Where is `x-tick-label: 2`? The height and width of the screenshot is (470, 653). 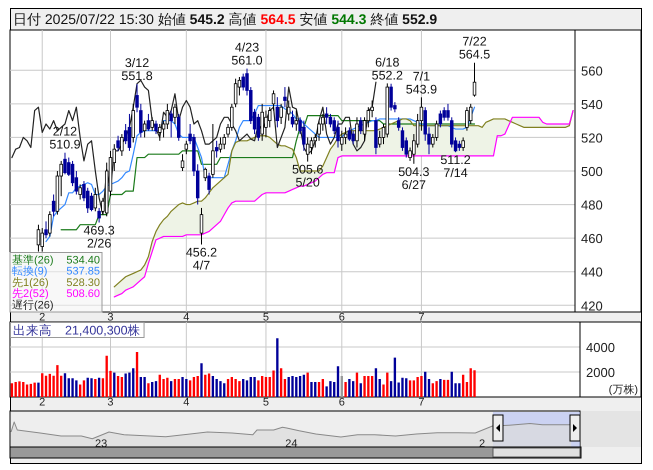 x-tick-label: 2 is located at coordinates (42, 402).